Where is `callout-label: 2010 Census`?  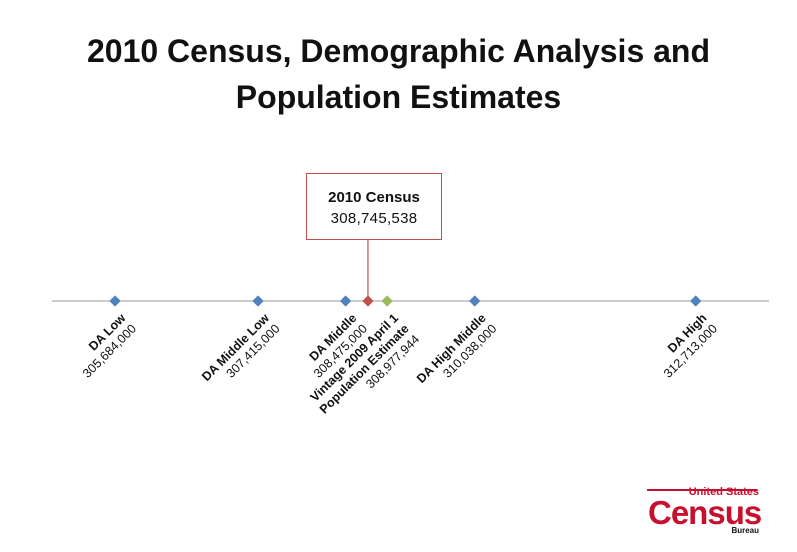 callout-label: 2010 Census is located at coordinates (374, 197).